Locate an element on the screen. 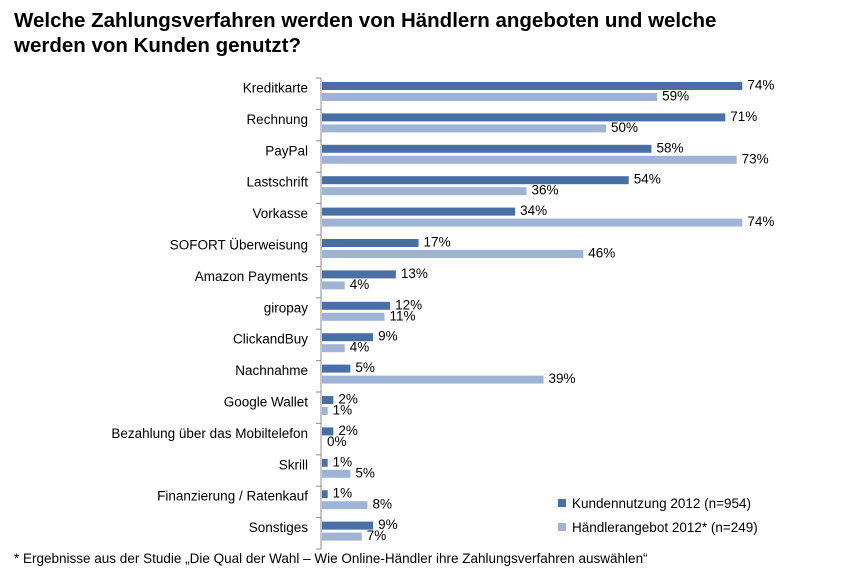 This screenshot has width=849, height=576. bar-haendlerangebot-sonstiges is located at coordinates (342, 536).